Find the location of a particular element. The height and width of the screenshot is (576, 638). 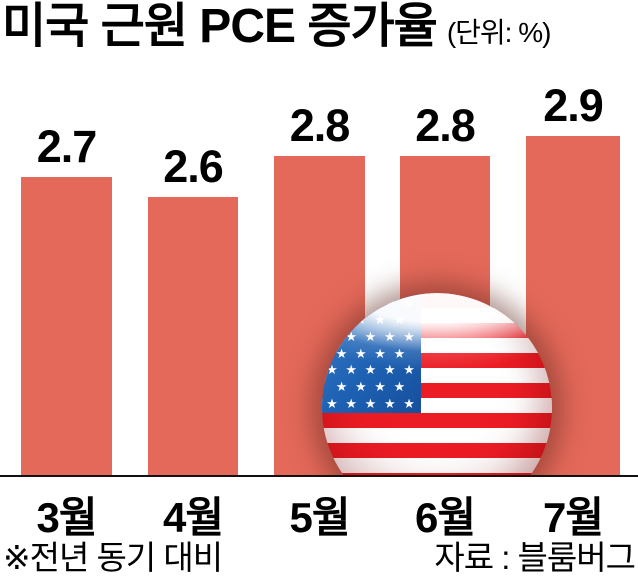

value-label: 2.9 is located at coordinates (573, 105).